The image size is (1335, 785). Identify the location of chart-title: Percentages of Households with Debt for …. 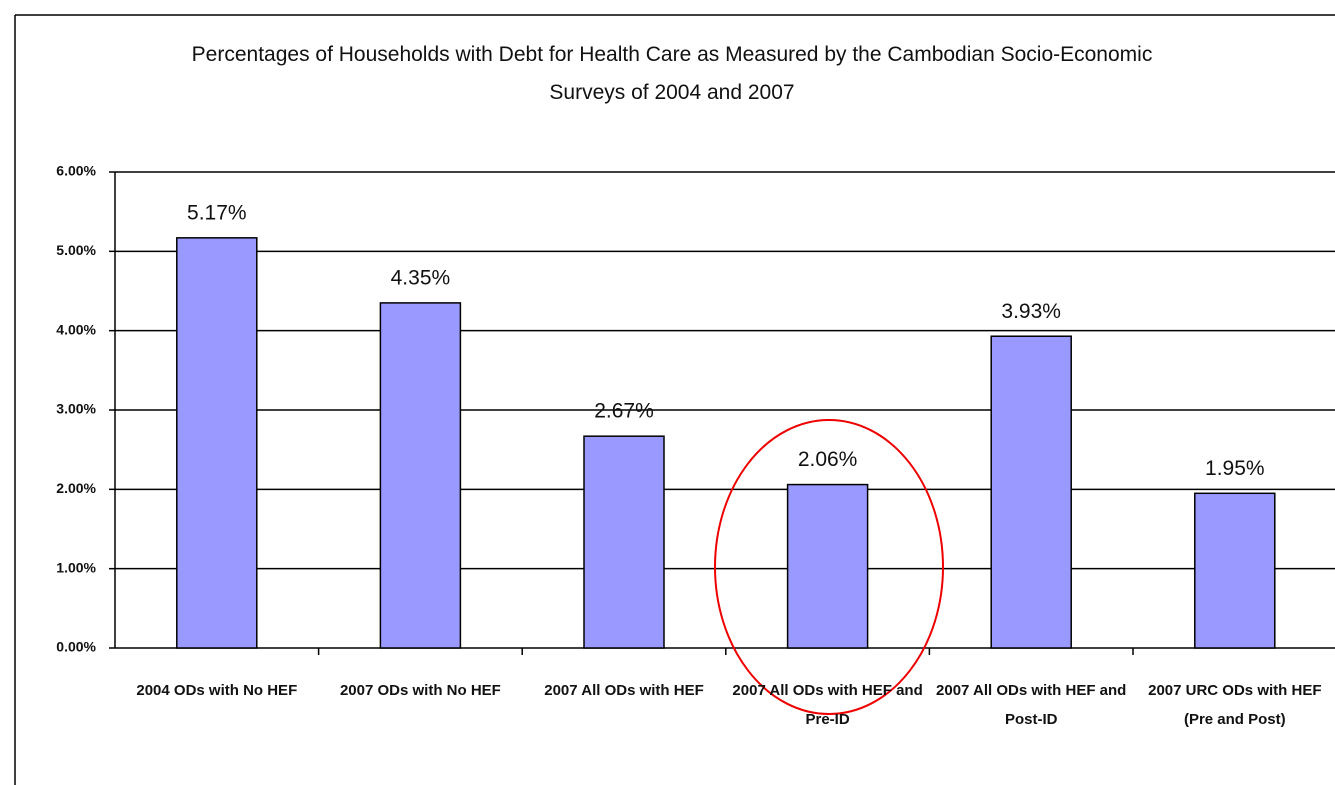
(672, 73).